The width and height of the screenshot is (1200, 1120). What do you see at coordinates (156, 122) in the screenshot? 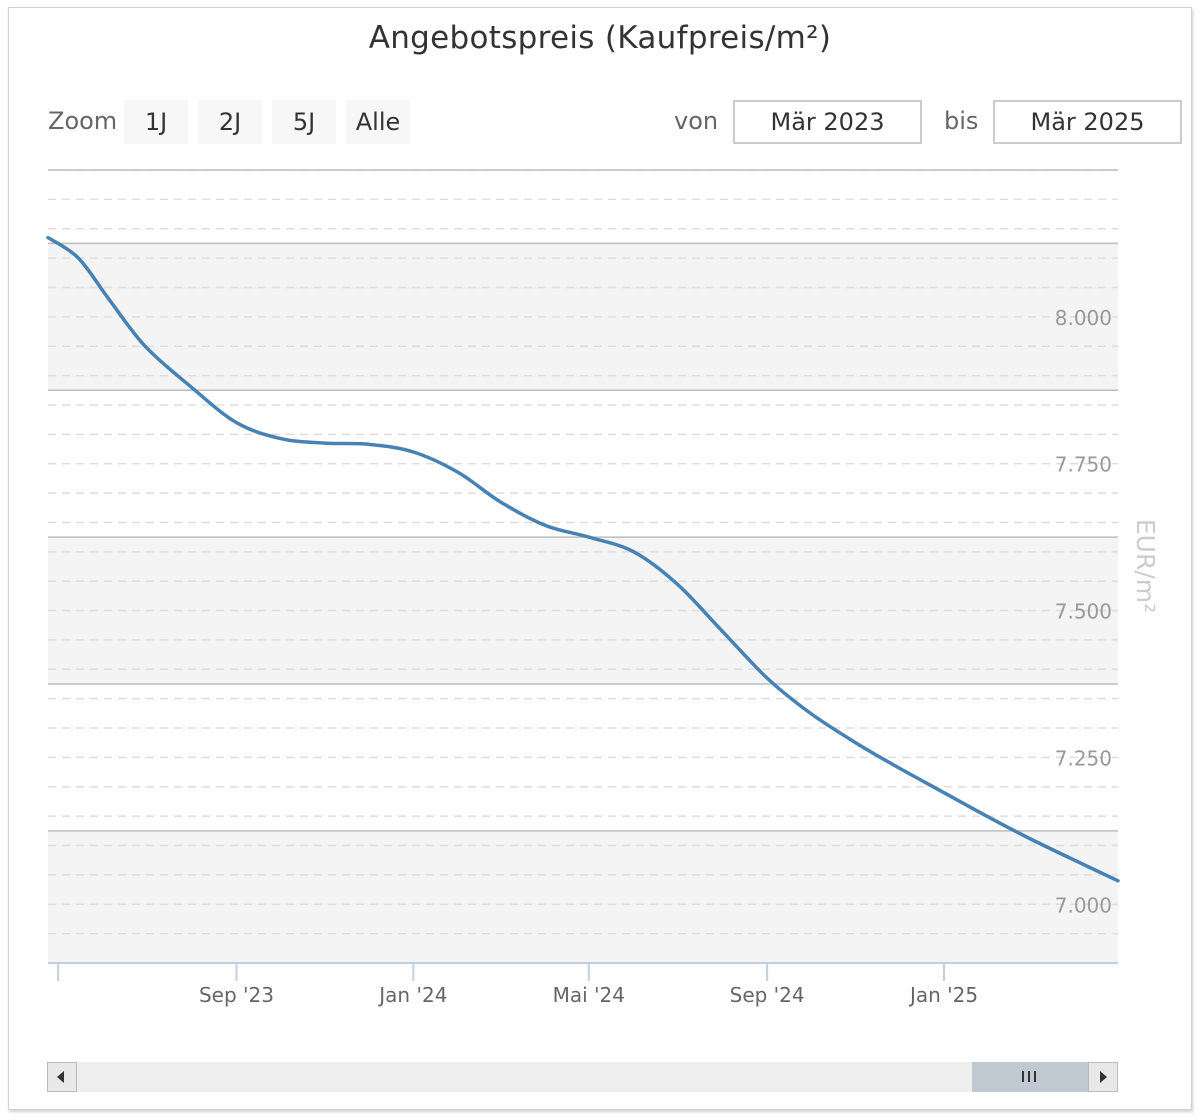
I see `zoom-1j-button: 1J` at bounding box center [156, 122].